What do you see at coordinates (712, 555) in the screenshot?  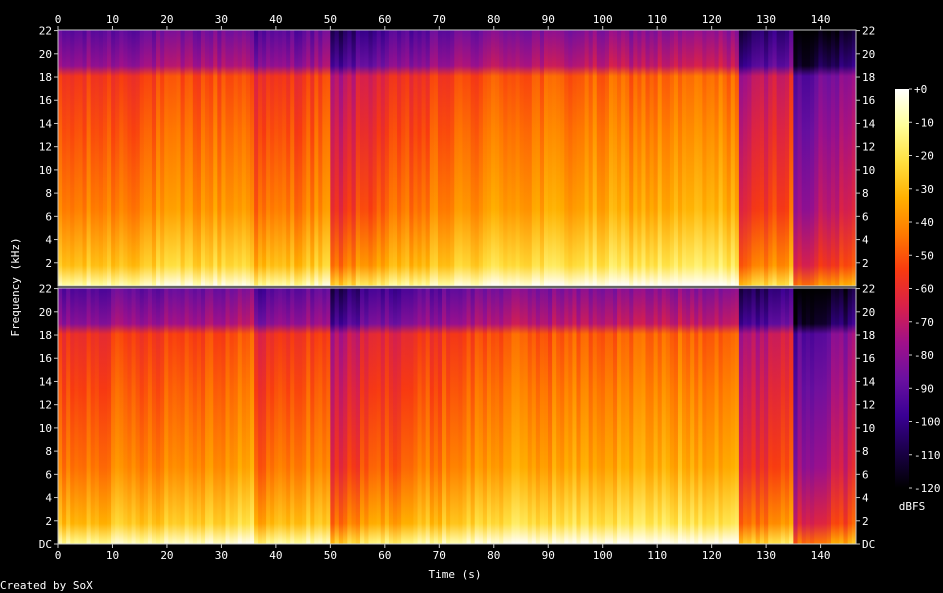 I see `x-tick-label-bottom: 120` at bounding box center [712, 555].